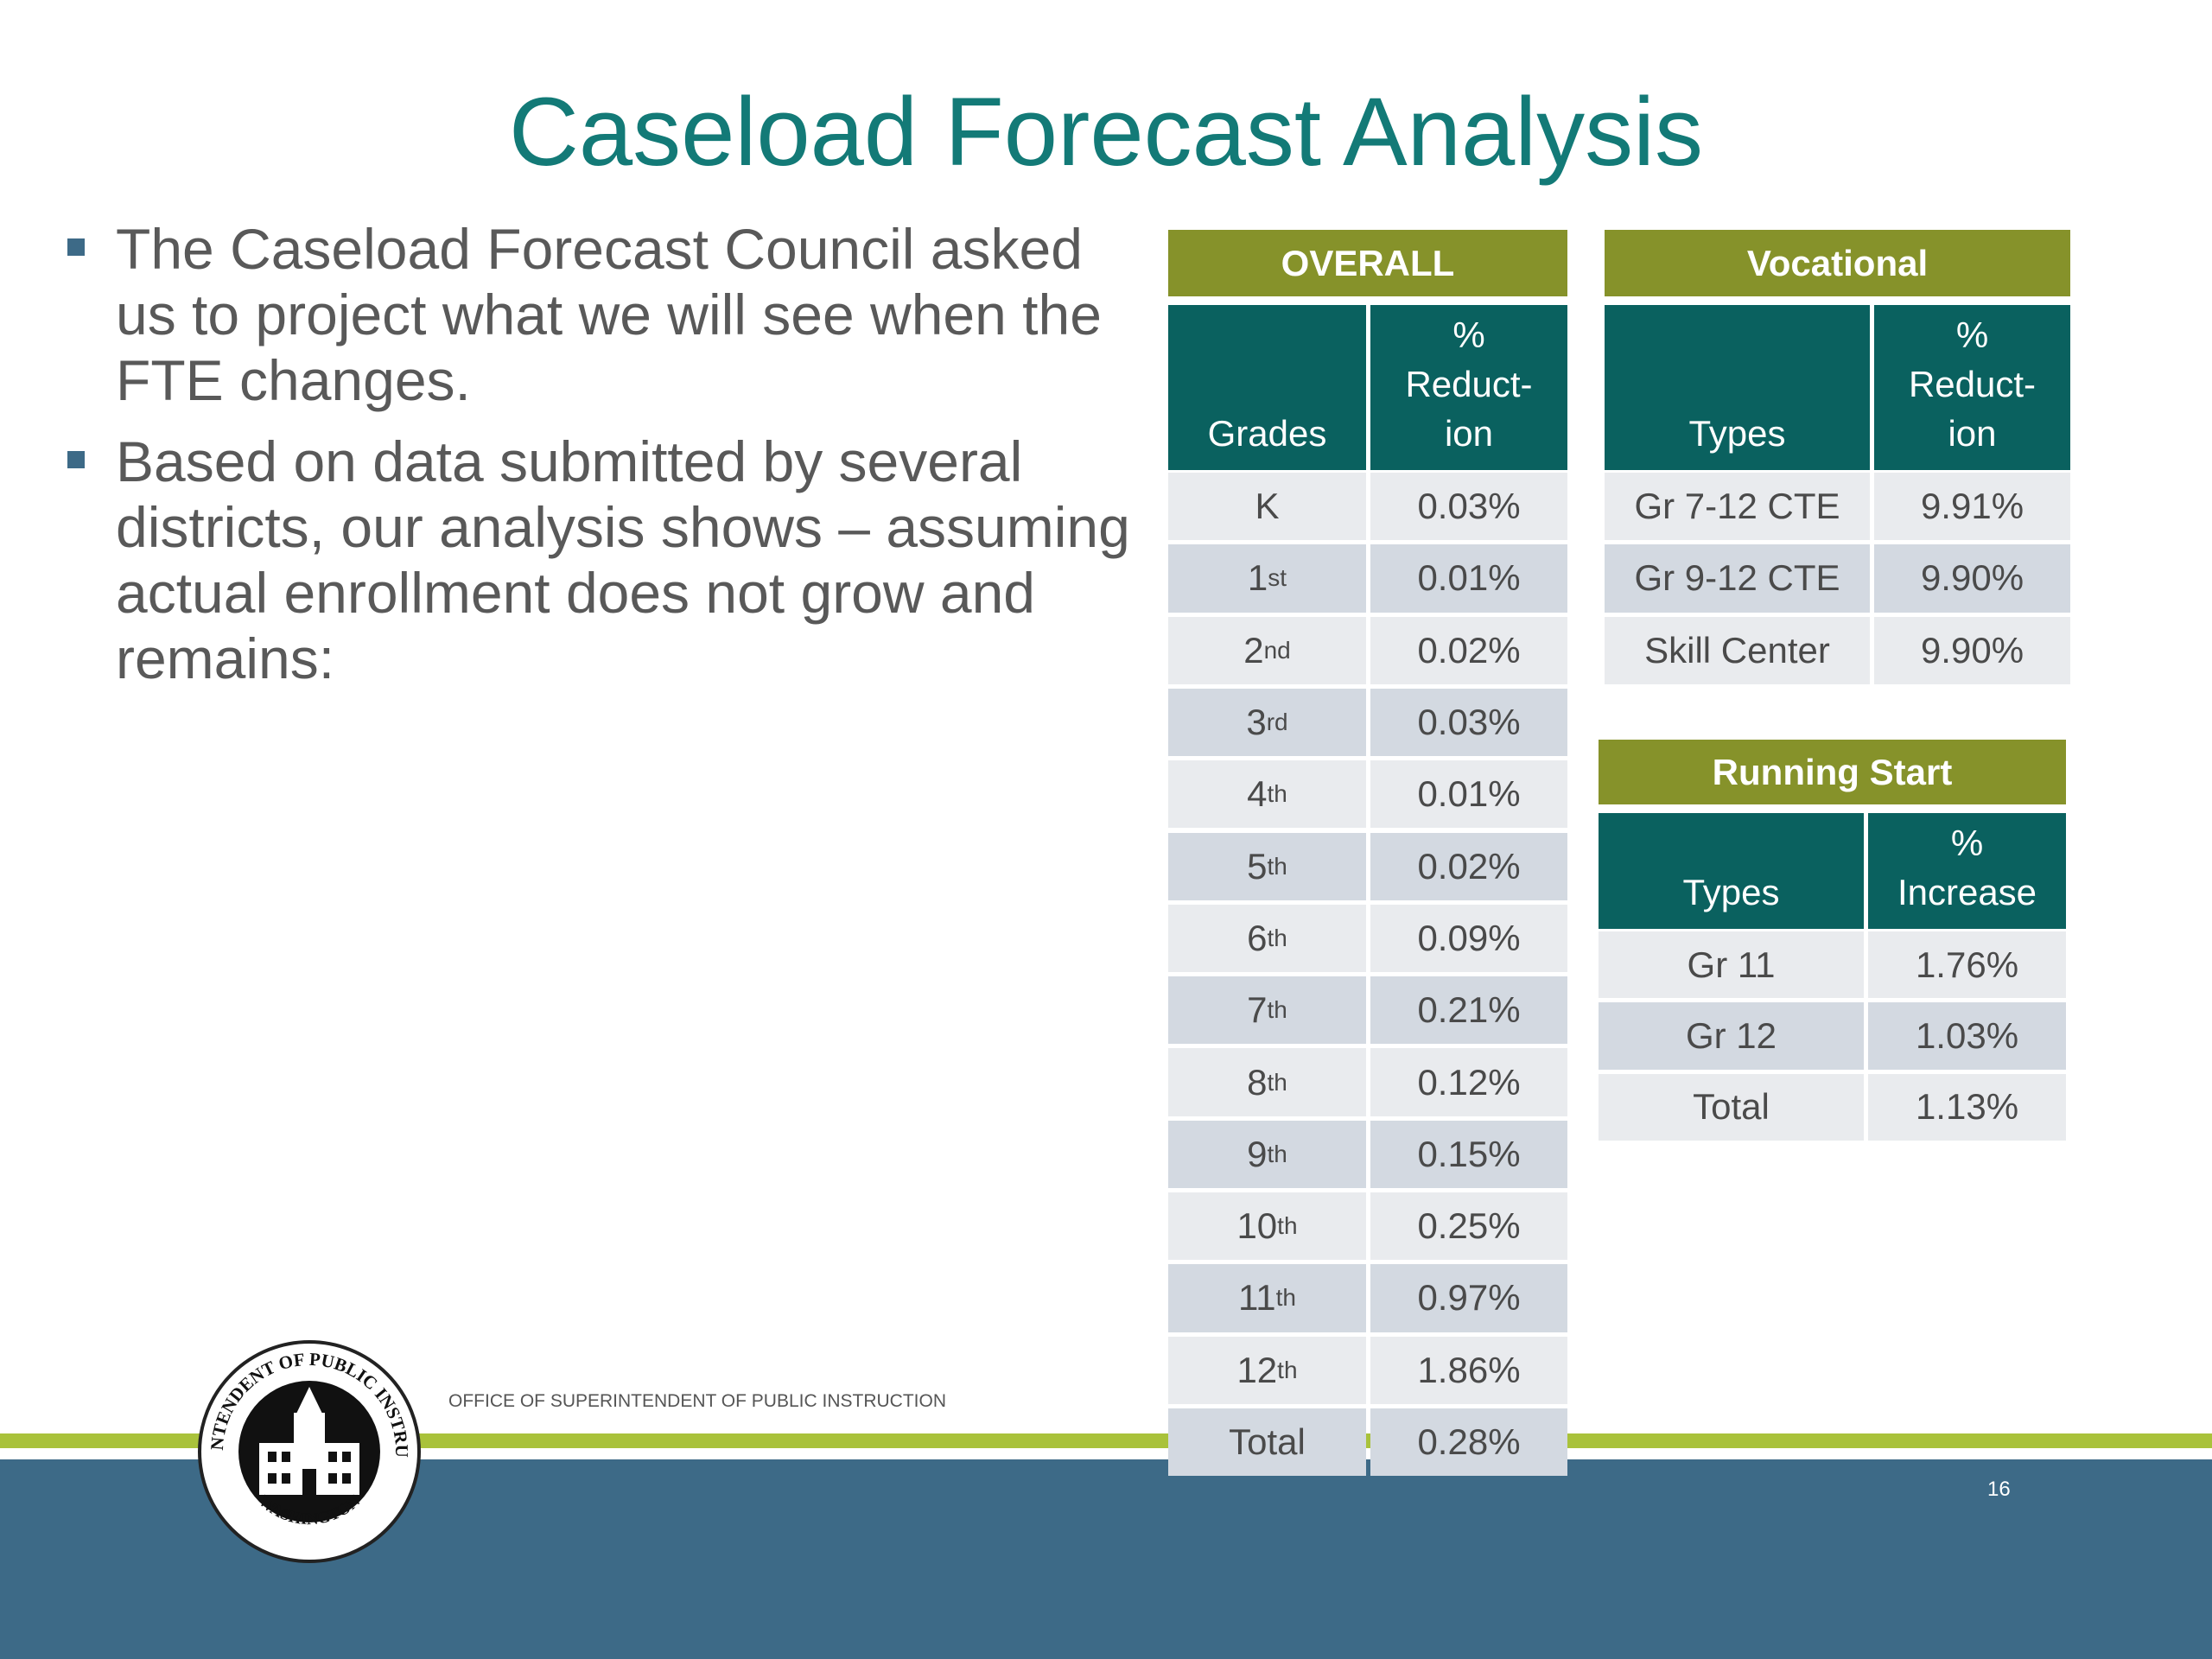  Describe the element at coordinates (1967, 1107) in the screenshot. I see `row-value: 1.13%` at that location.